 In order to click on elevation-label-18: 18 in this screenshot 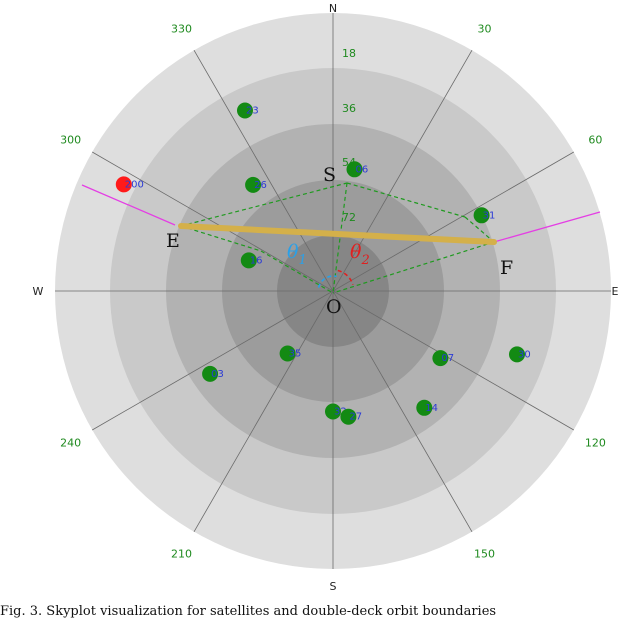, I will do `click(349, 53)`.